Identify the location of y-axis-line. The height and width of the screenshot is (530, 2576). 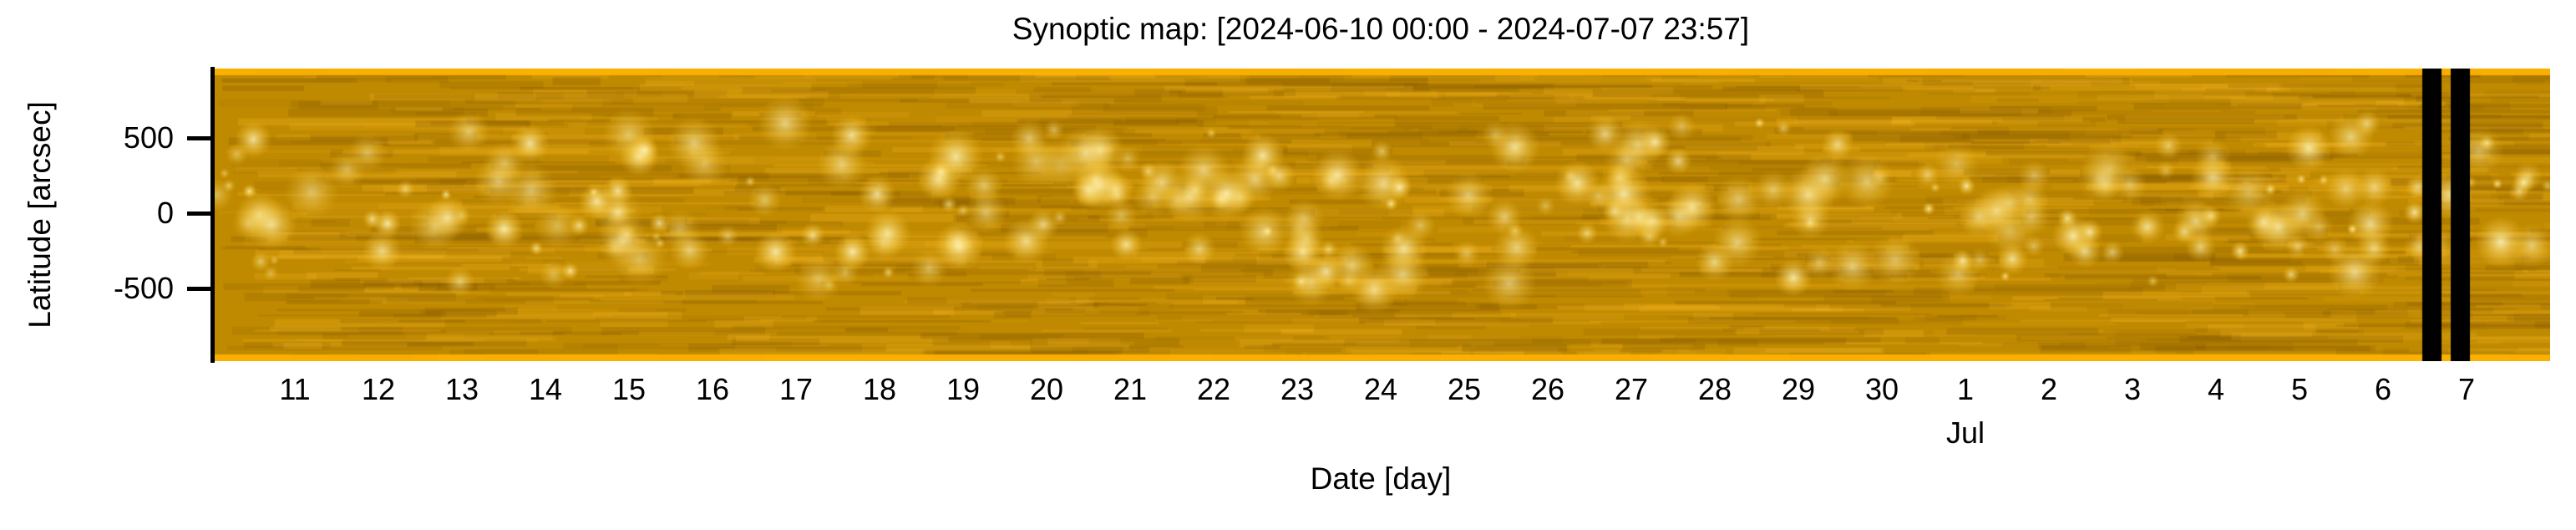
(212, 215).